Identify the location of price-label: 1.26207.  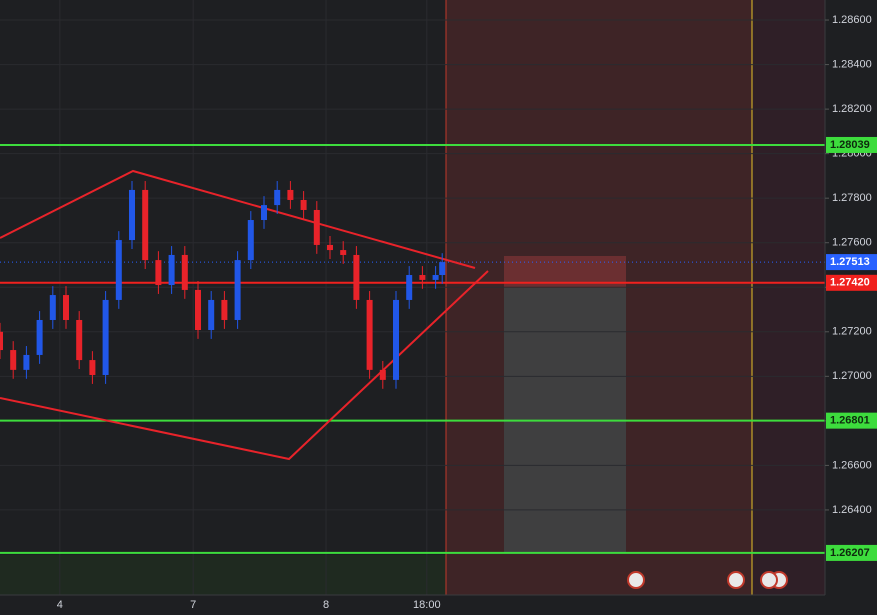
(850, 553).